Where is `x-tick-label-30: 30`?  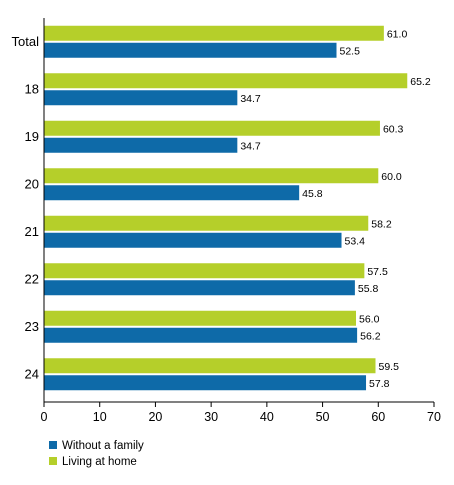 x-tick-label-30: 30 is located at coordinates (211, 417).